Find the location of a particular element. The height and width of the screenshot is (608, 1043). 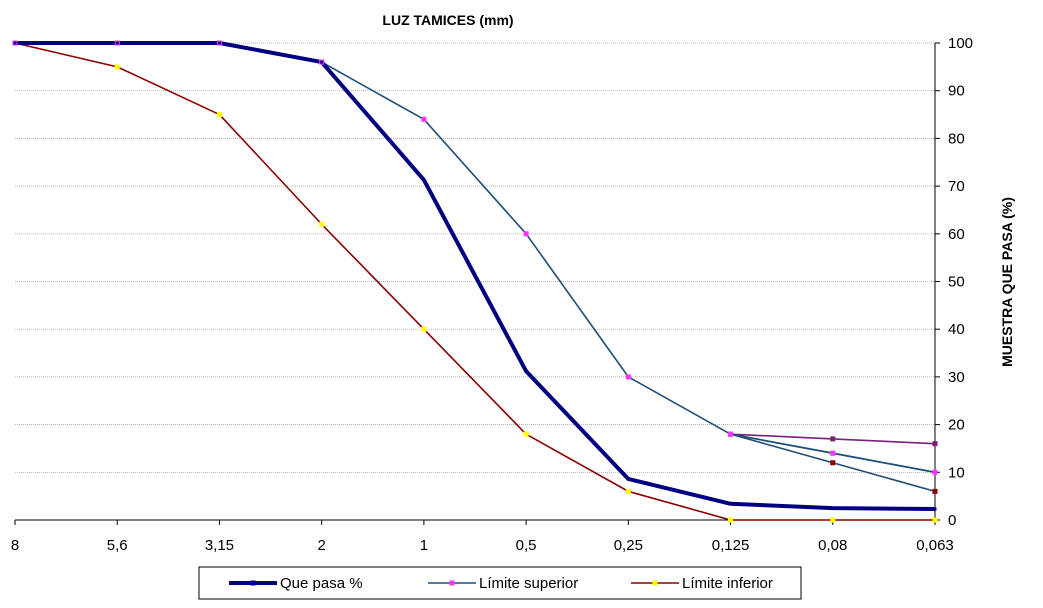

x-tick-label: 0,063 is located at coordinates (935, 545).